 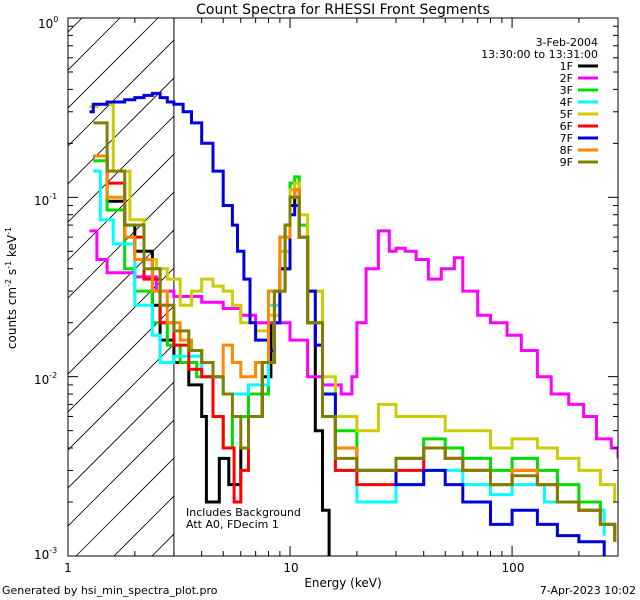 I want to click on footer-timestamp: 7-Apr-2023 10:02, so click(x=587, y=590).